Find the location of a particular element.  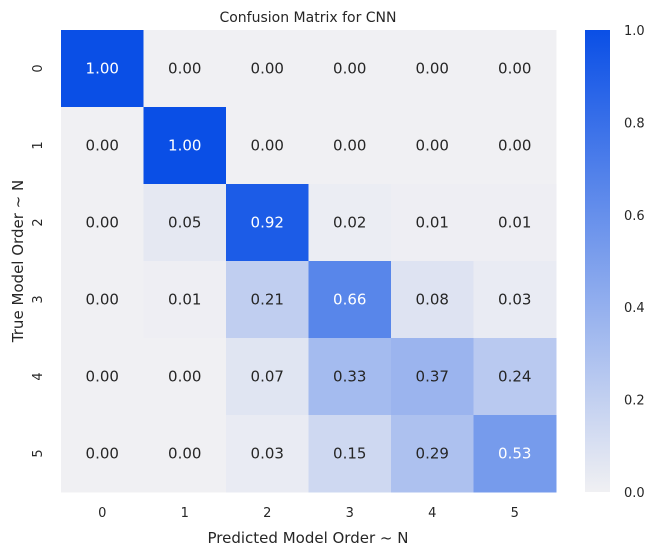

cell-value-label: 0.33 is located at coordinates (349, 377).